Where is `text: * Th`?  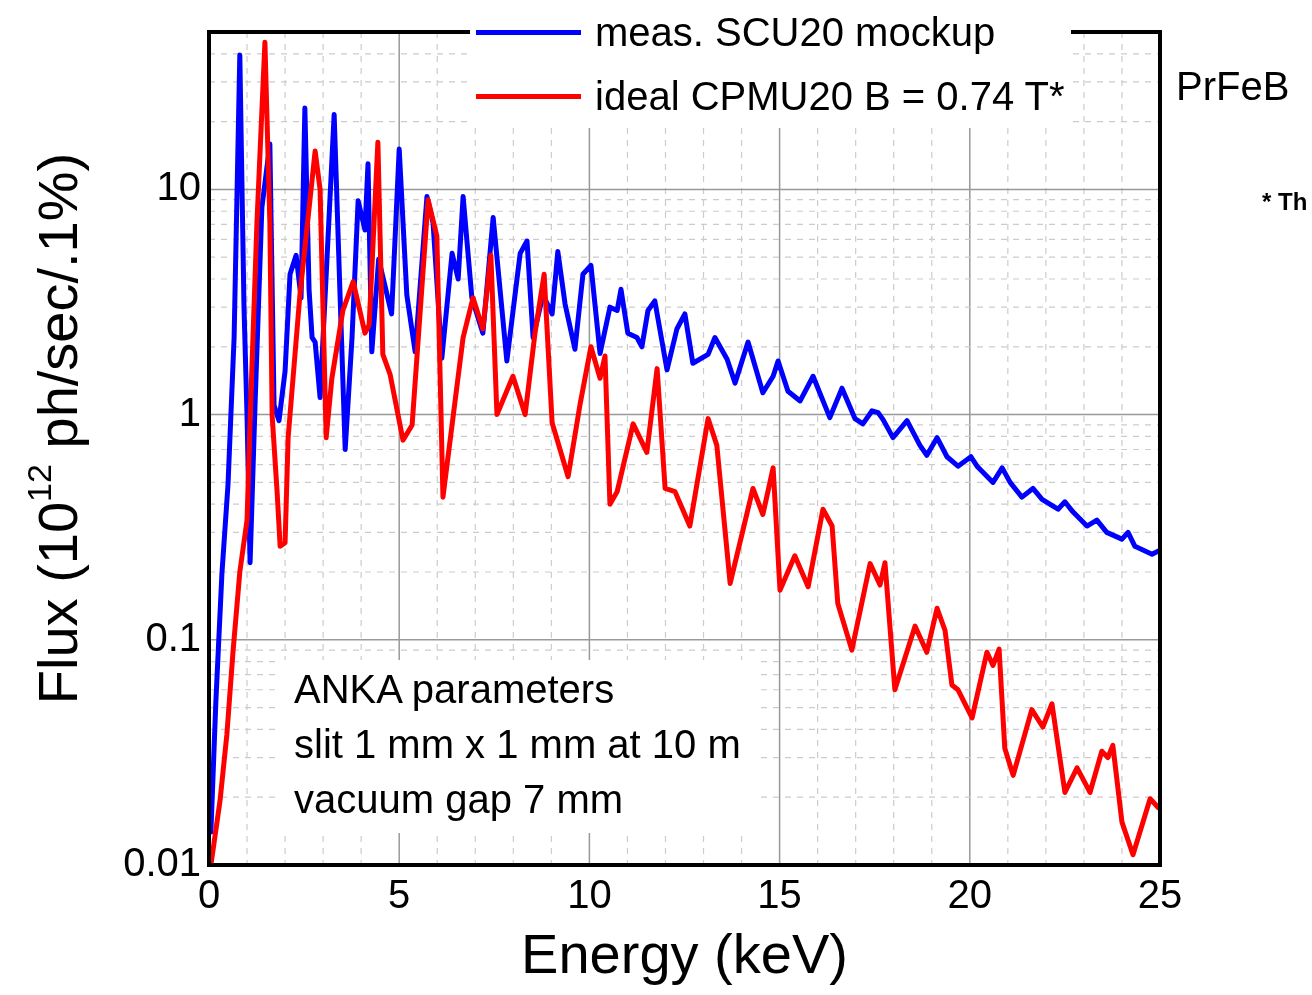 text: * Th is located at coordinates (1285, 202).